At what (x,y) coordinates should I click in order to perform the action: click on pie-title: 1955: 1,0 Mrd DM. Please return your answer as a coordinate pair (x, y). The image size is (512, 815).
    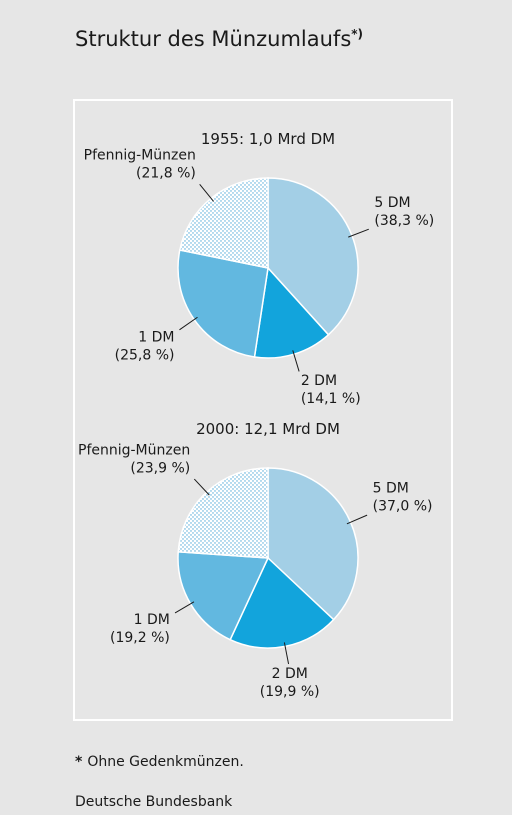
    Looking at the image, I should click on (268, 139).